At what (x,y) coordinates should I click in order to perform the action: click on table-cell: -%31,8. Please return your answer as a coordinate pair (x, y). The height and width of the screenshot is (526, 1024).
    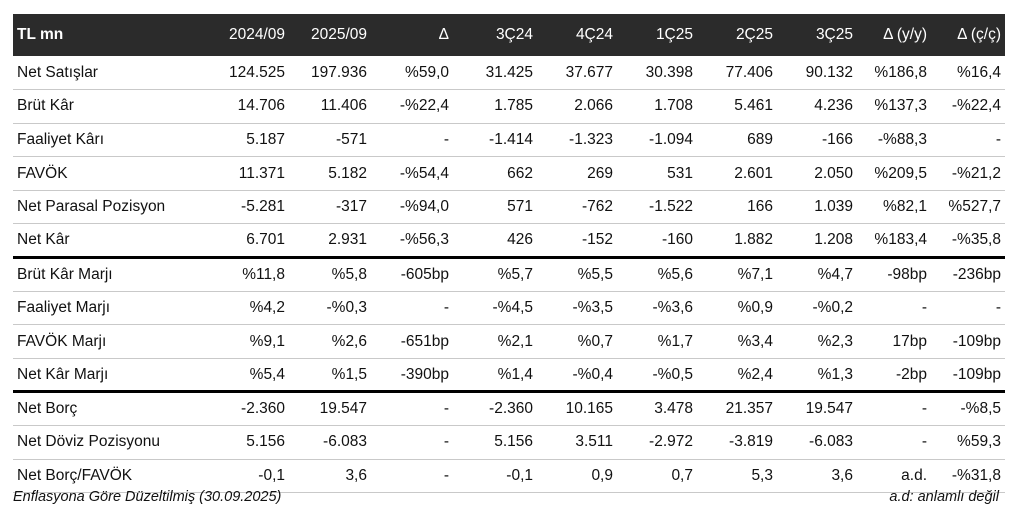
    Looking at the image, I should click on (968, 476).